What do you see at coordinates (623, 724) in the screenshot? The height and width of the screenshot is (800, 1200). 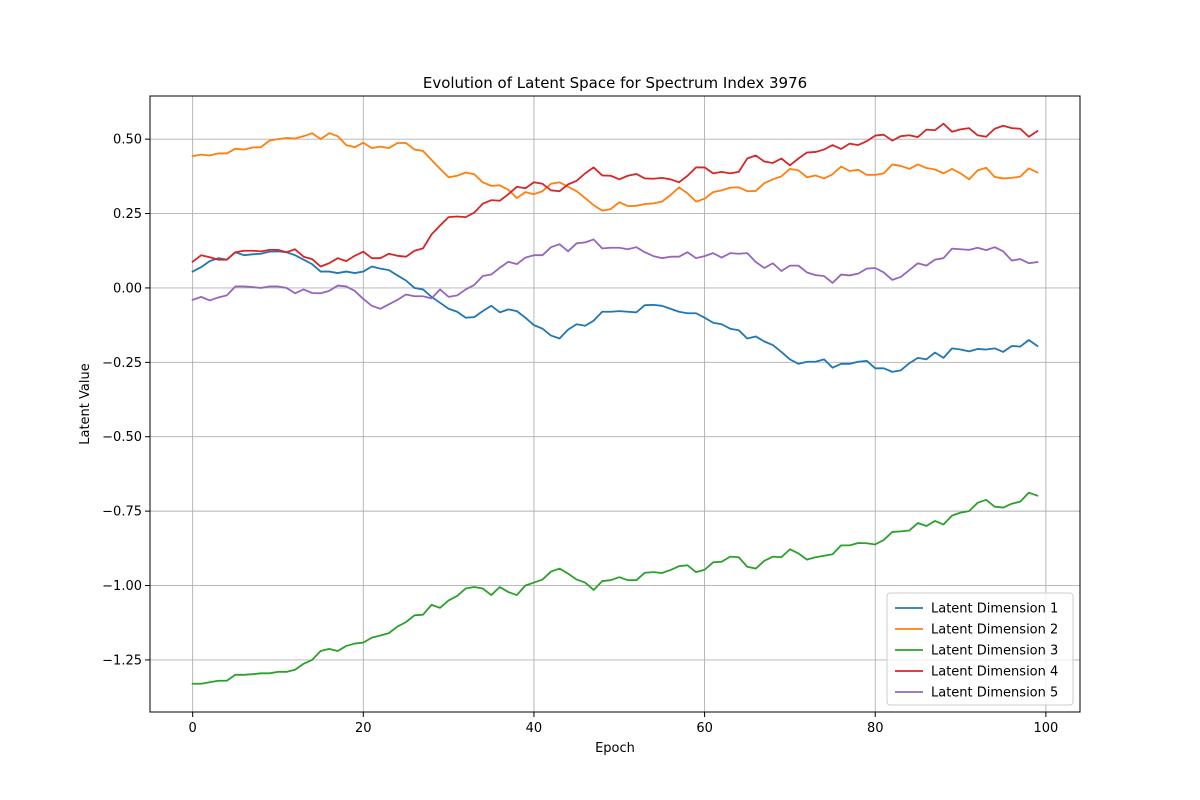 I see `x-axis-ticks: 0 20 40 60 80 100` at bounding box center [623, 724].